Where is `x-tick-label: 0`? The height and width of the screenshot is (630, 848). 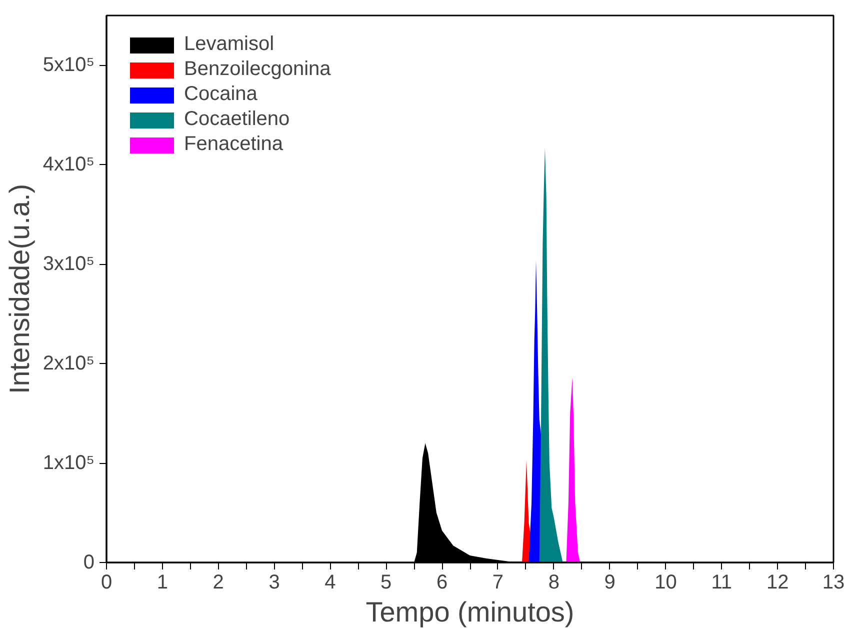 x-tick-label: 0 is located at coordinates (106, 583).